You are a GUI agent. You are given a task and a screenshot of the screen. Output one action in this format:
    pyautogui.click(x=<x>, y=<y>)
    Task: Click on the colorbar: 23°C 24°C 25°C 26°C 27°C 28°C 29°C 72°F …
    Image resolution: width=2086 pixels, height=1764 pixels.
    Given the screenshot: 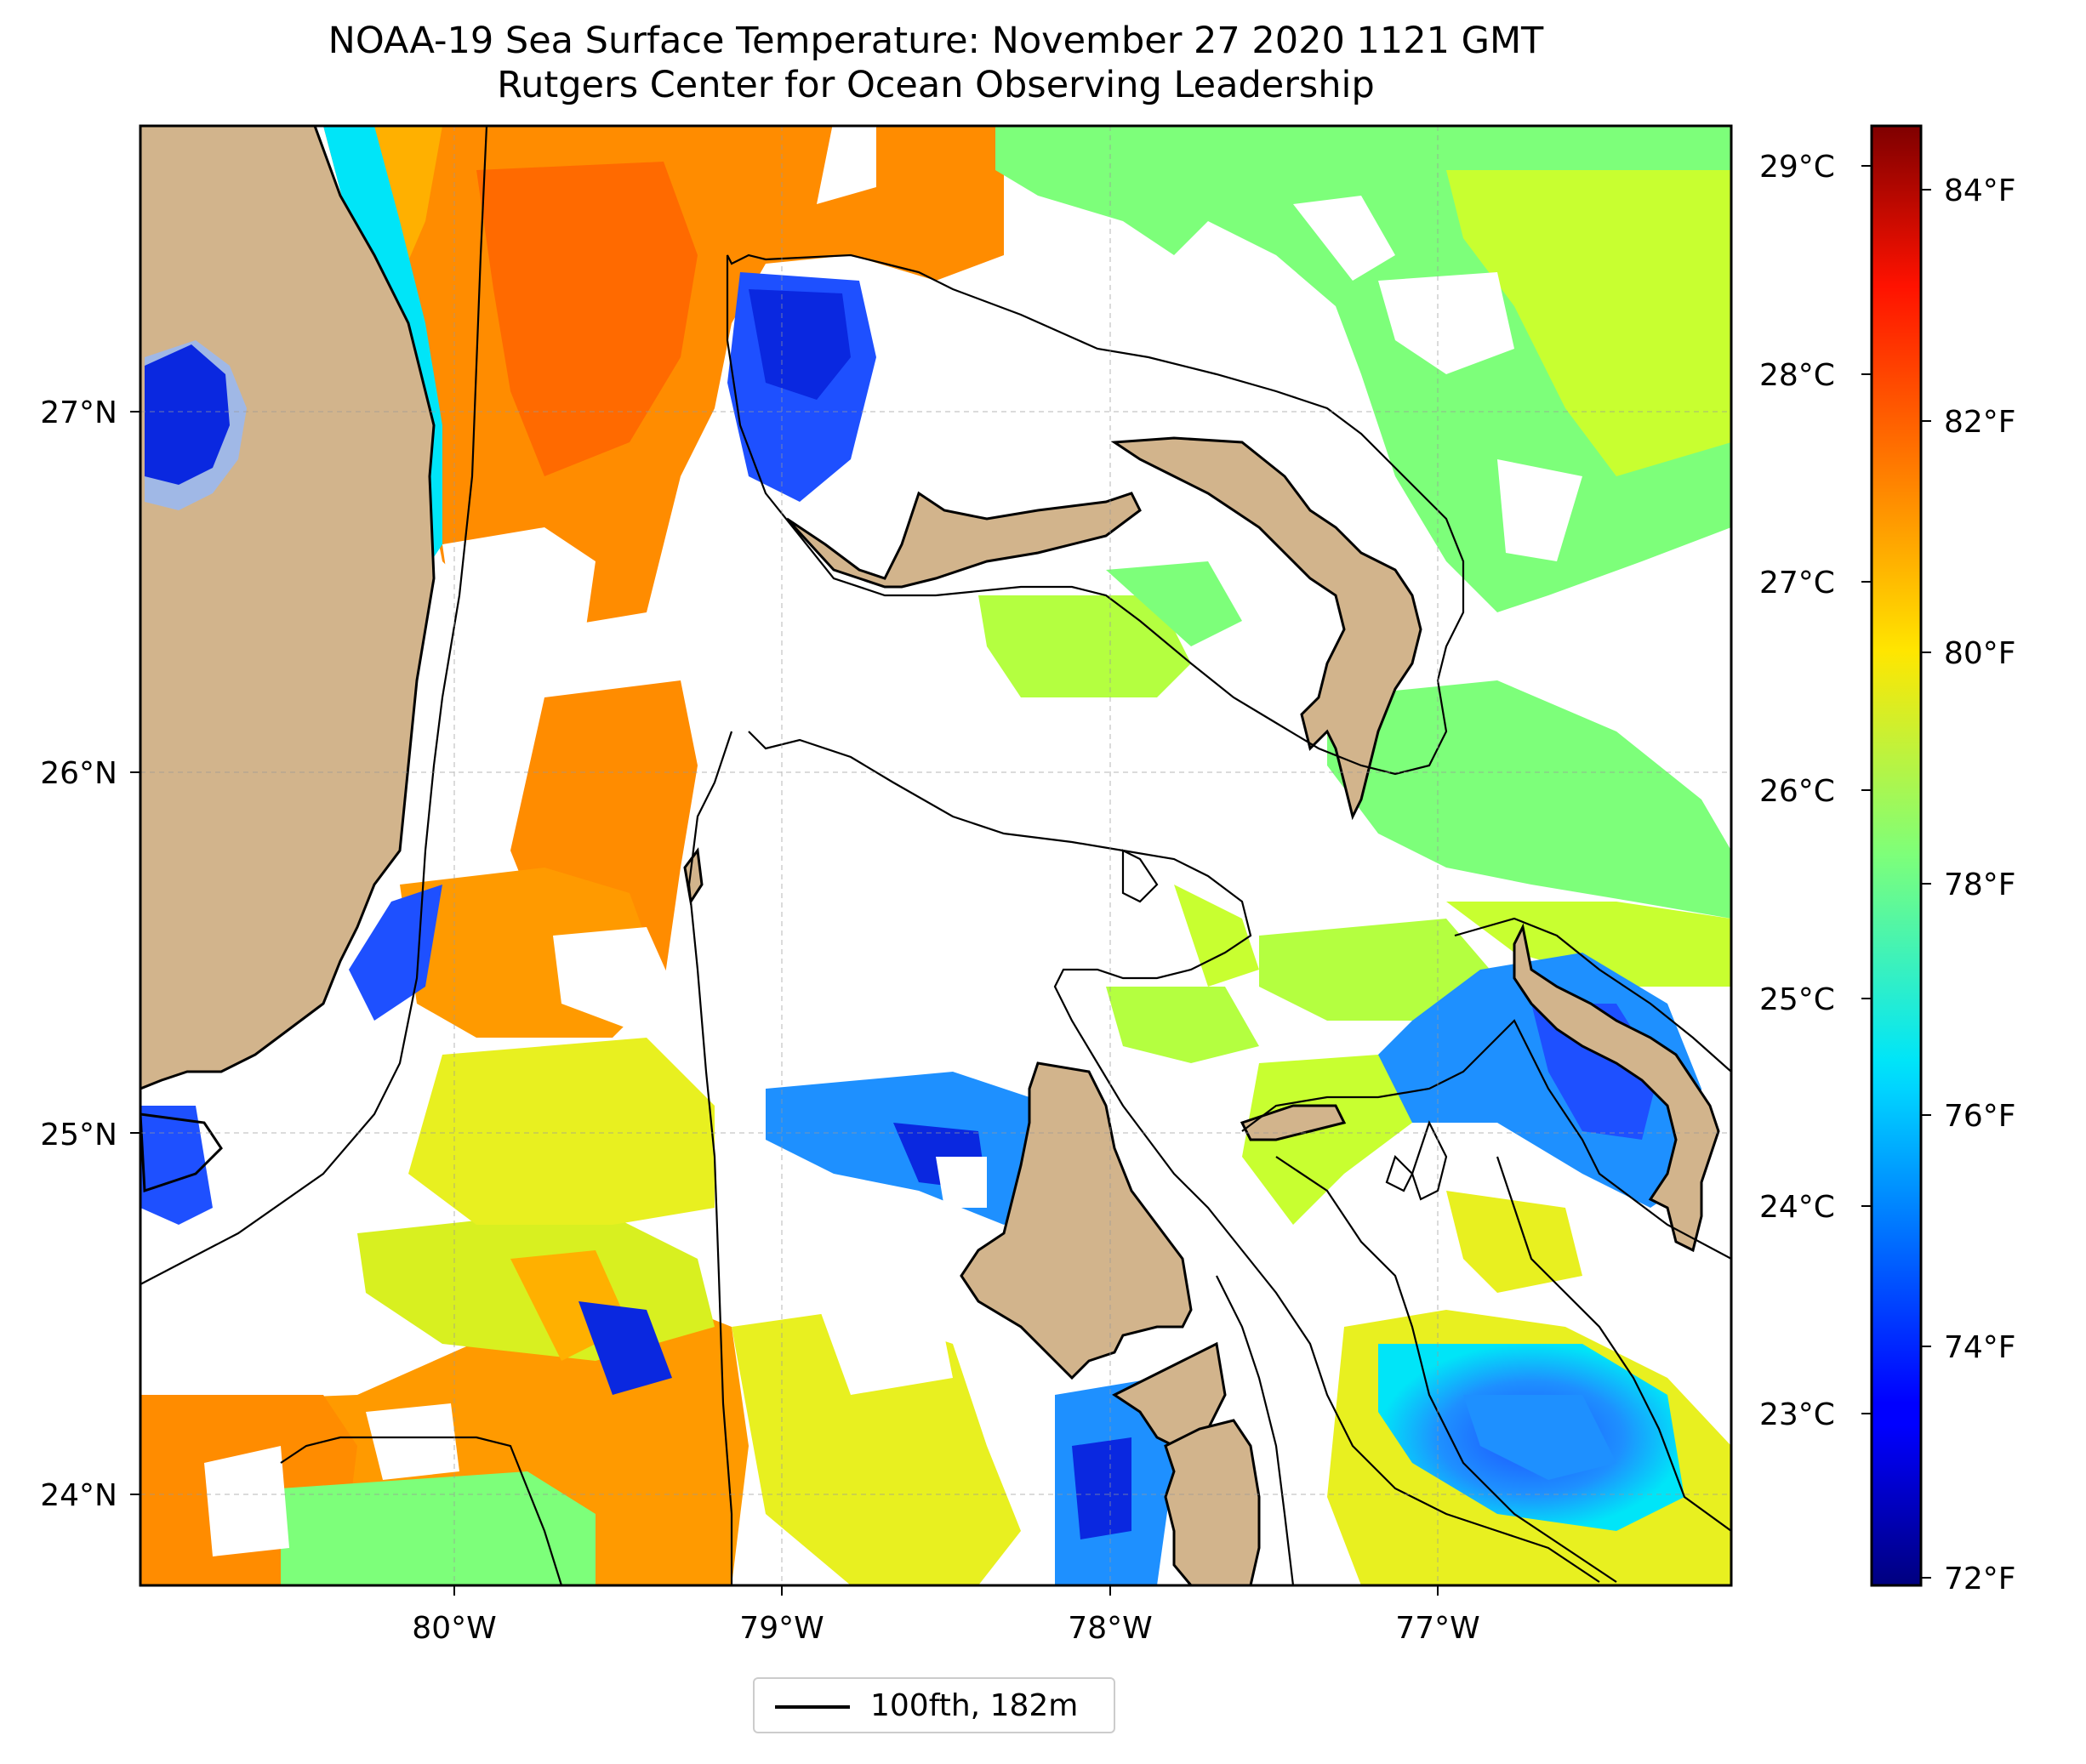 What is the action you would take?
    pyautogui.click(x=1887, y=860)
    